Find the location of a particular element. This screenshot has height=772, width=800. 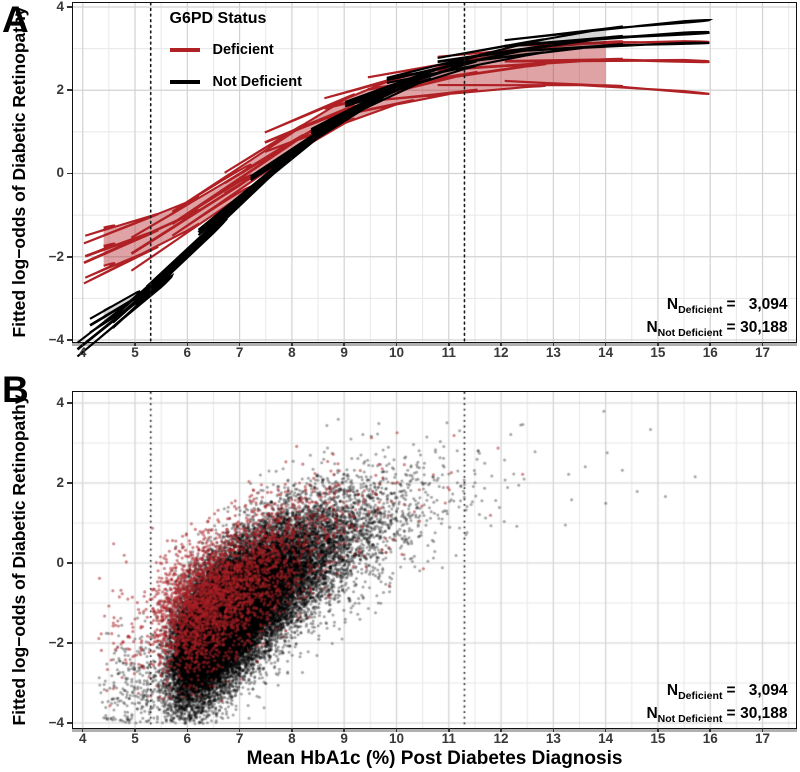

legend-label-not-deficient: Not Deficient is located at coordinates (257, 82).